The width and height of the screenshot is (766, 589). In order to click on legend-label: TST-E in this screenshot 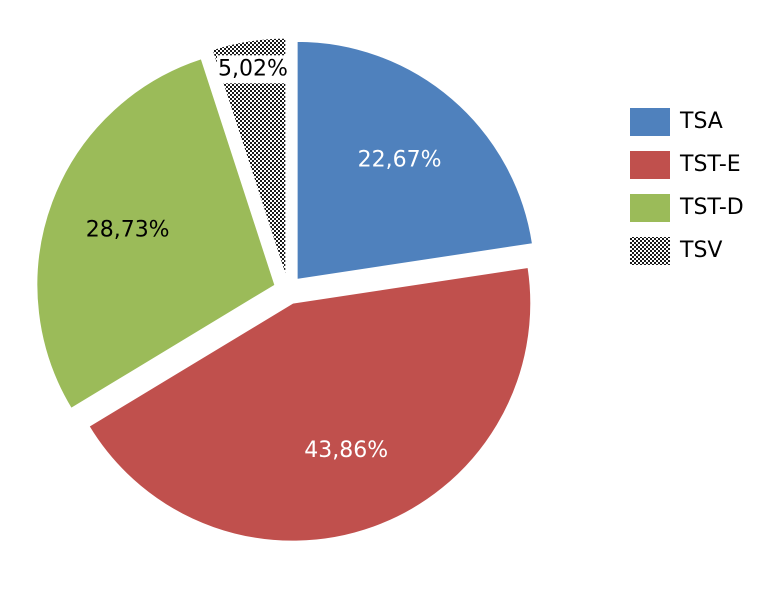, I will do `click(710, 164)`.